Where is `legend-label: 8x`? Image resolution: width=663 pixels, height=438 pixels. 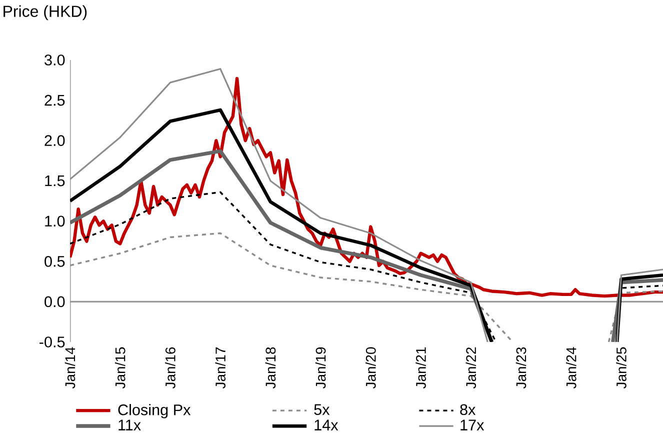 legend-label: 8x is located at coordinates (468, 410).